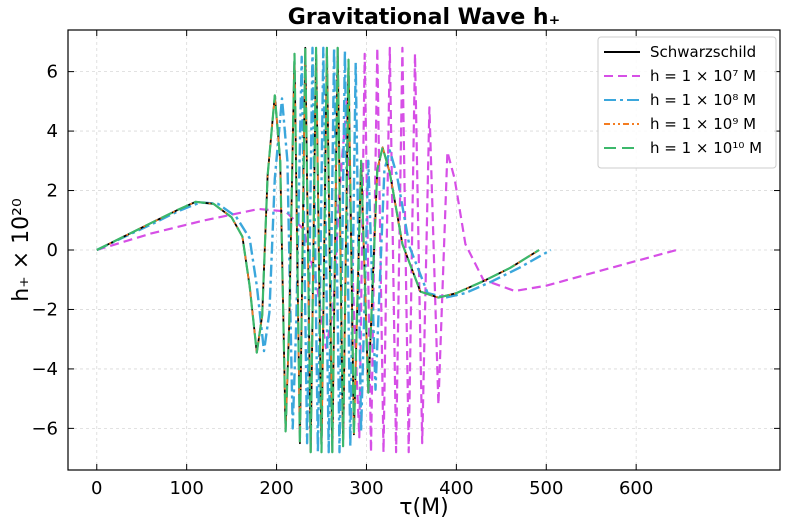 Image resolution: width=793 pixels, height=526 pixels. What do you see at coordinates (423, 507) in the screenshot?
I see `x-axis-title: τ(M)` at bounding box center [423, 507].